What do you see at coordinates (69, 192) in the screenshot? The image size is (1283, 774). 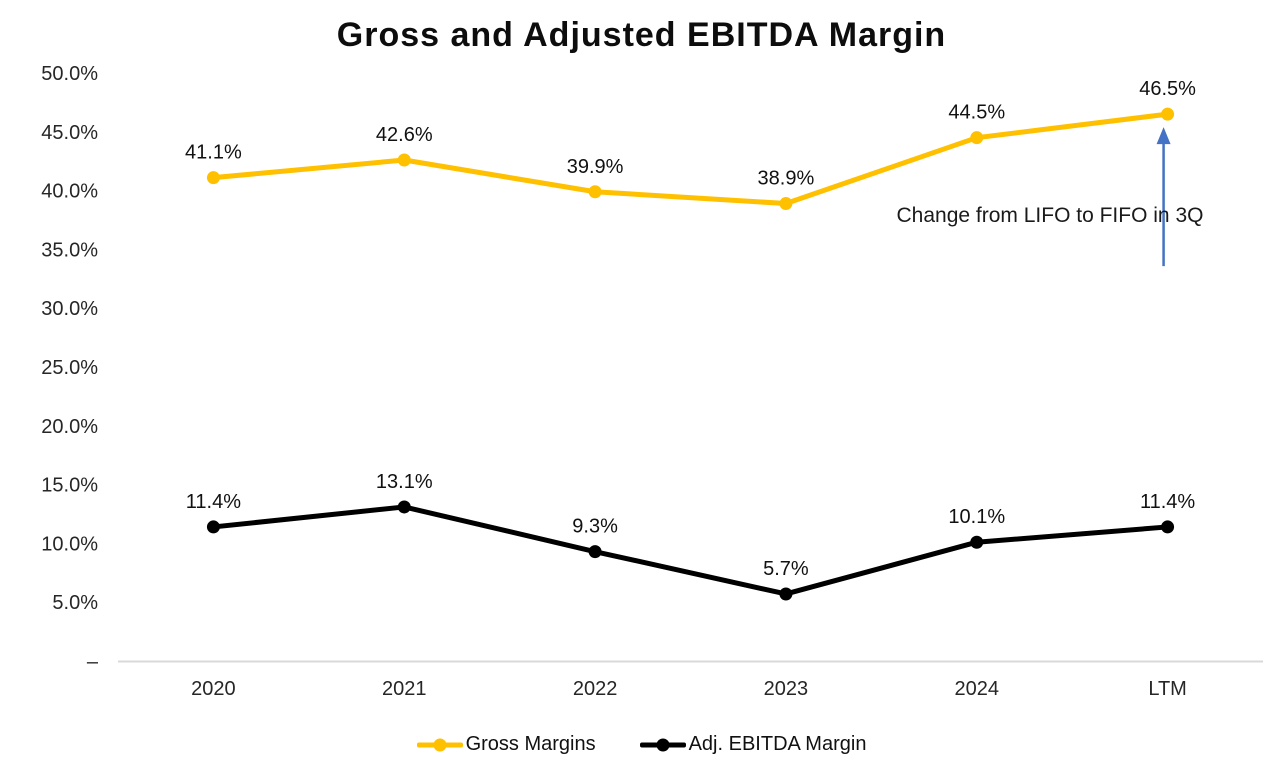 I see `y-tick-label: 40.0%` at bounding box center [69, 192].